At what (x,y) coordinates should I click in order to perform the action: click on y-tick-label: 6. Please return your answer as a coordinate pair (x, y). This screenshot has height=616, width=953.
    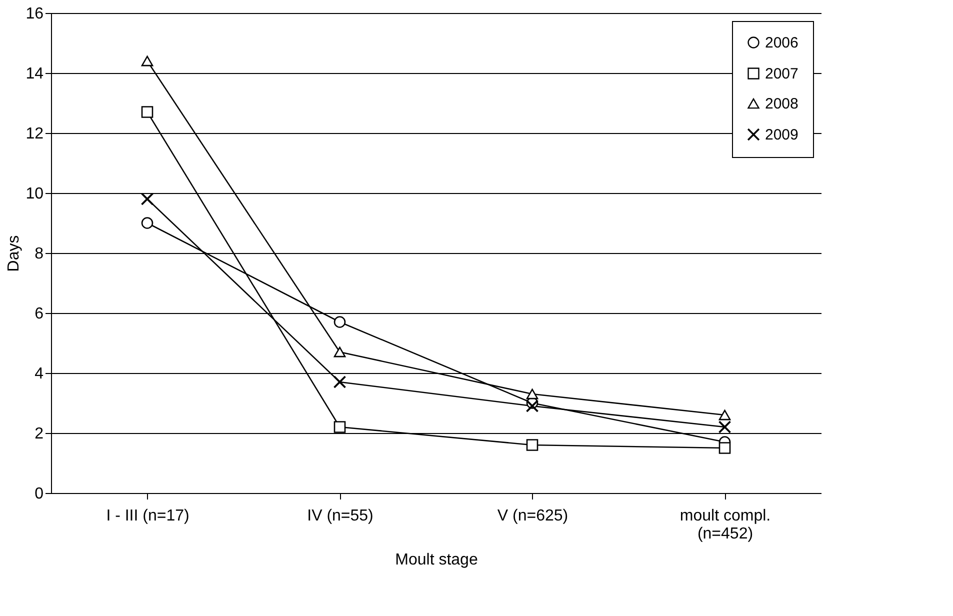
    Looking at the image, I should click on (39, 314).